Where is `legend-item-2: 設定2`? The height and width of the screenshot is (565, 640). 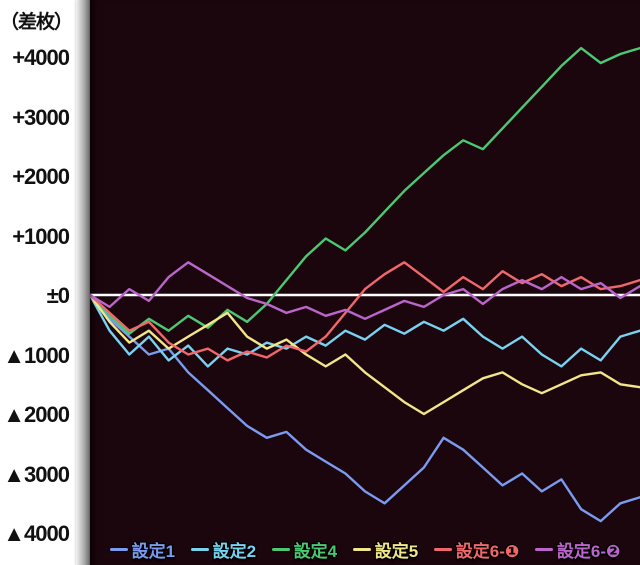 legend-item-2: 設定2 is located at coordinates (223, 549).